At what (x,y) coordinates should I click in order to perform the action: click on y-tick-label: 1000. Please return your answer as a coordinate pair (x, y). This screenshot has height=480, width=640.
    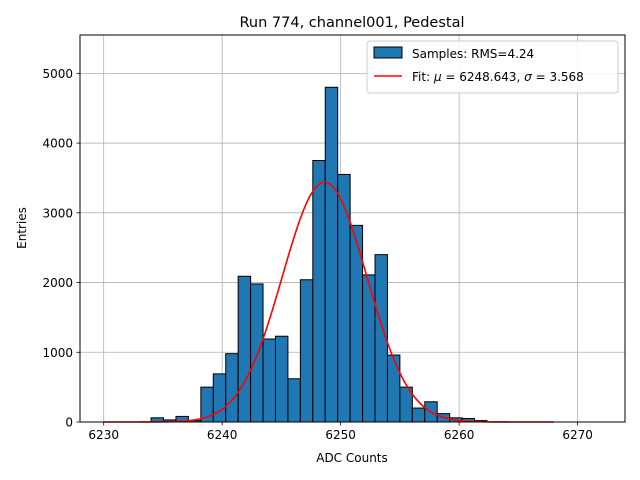
    Looking at the image, I should click on (57, 353).